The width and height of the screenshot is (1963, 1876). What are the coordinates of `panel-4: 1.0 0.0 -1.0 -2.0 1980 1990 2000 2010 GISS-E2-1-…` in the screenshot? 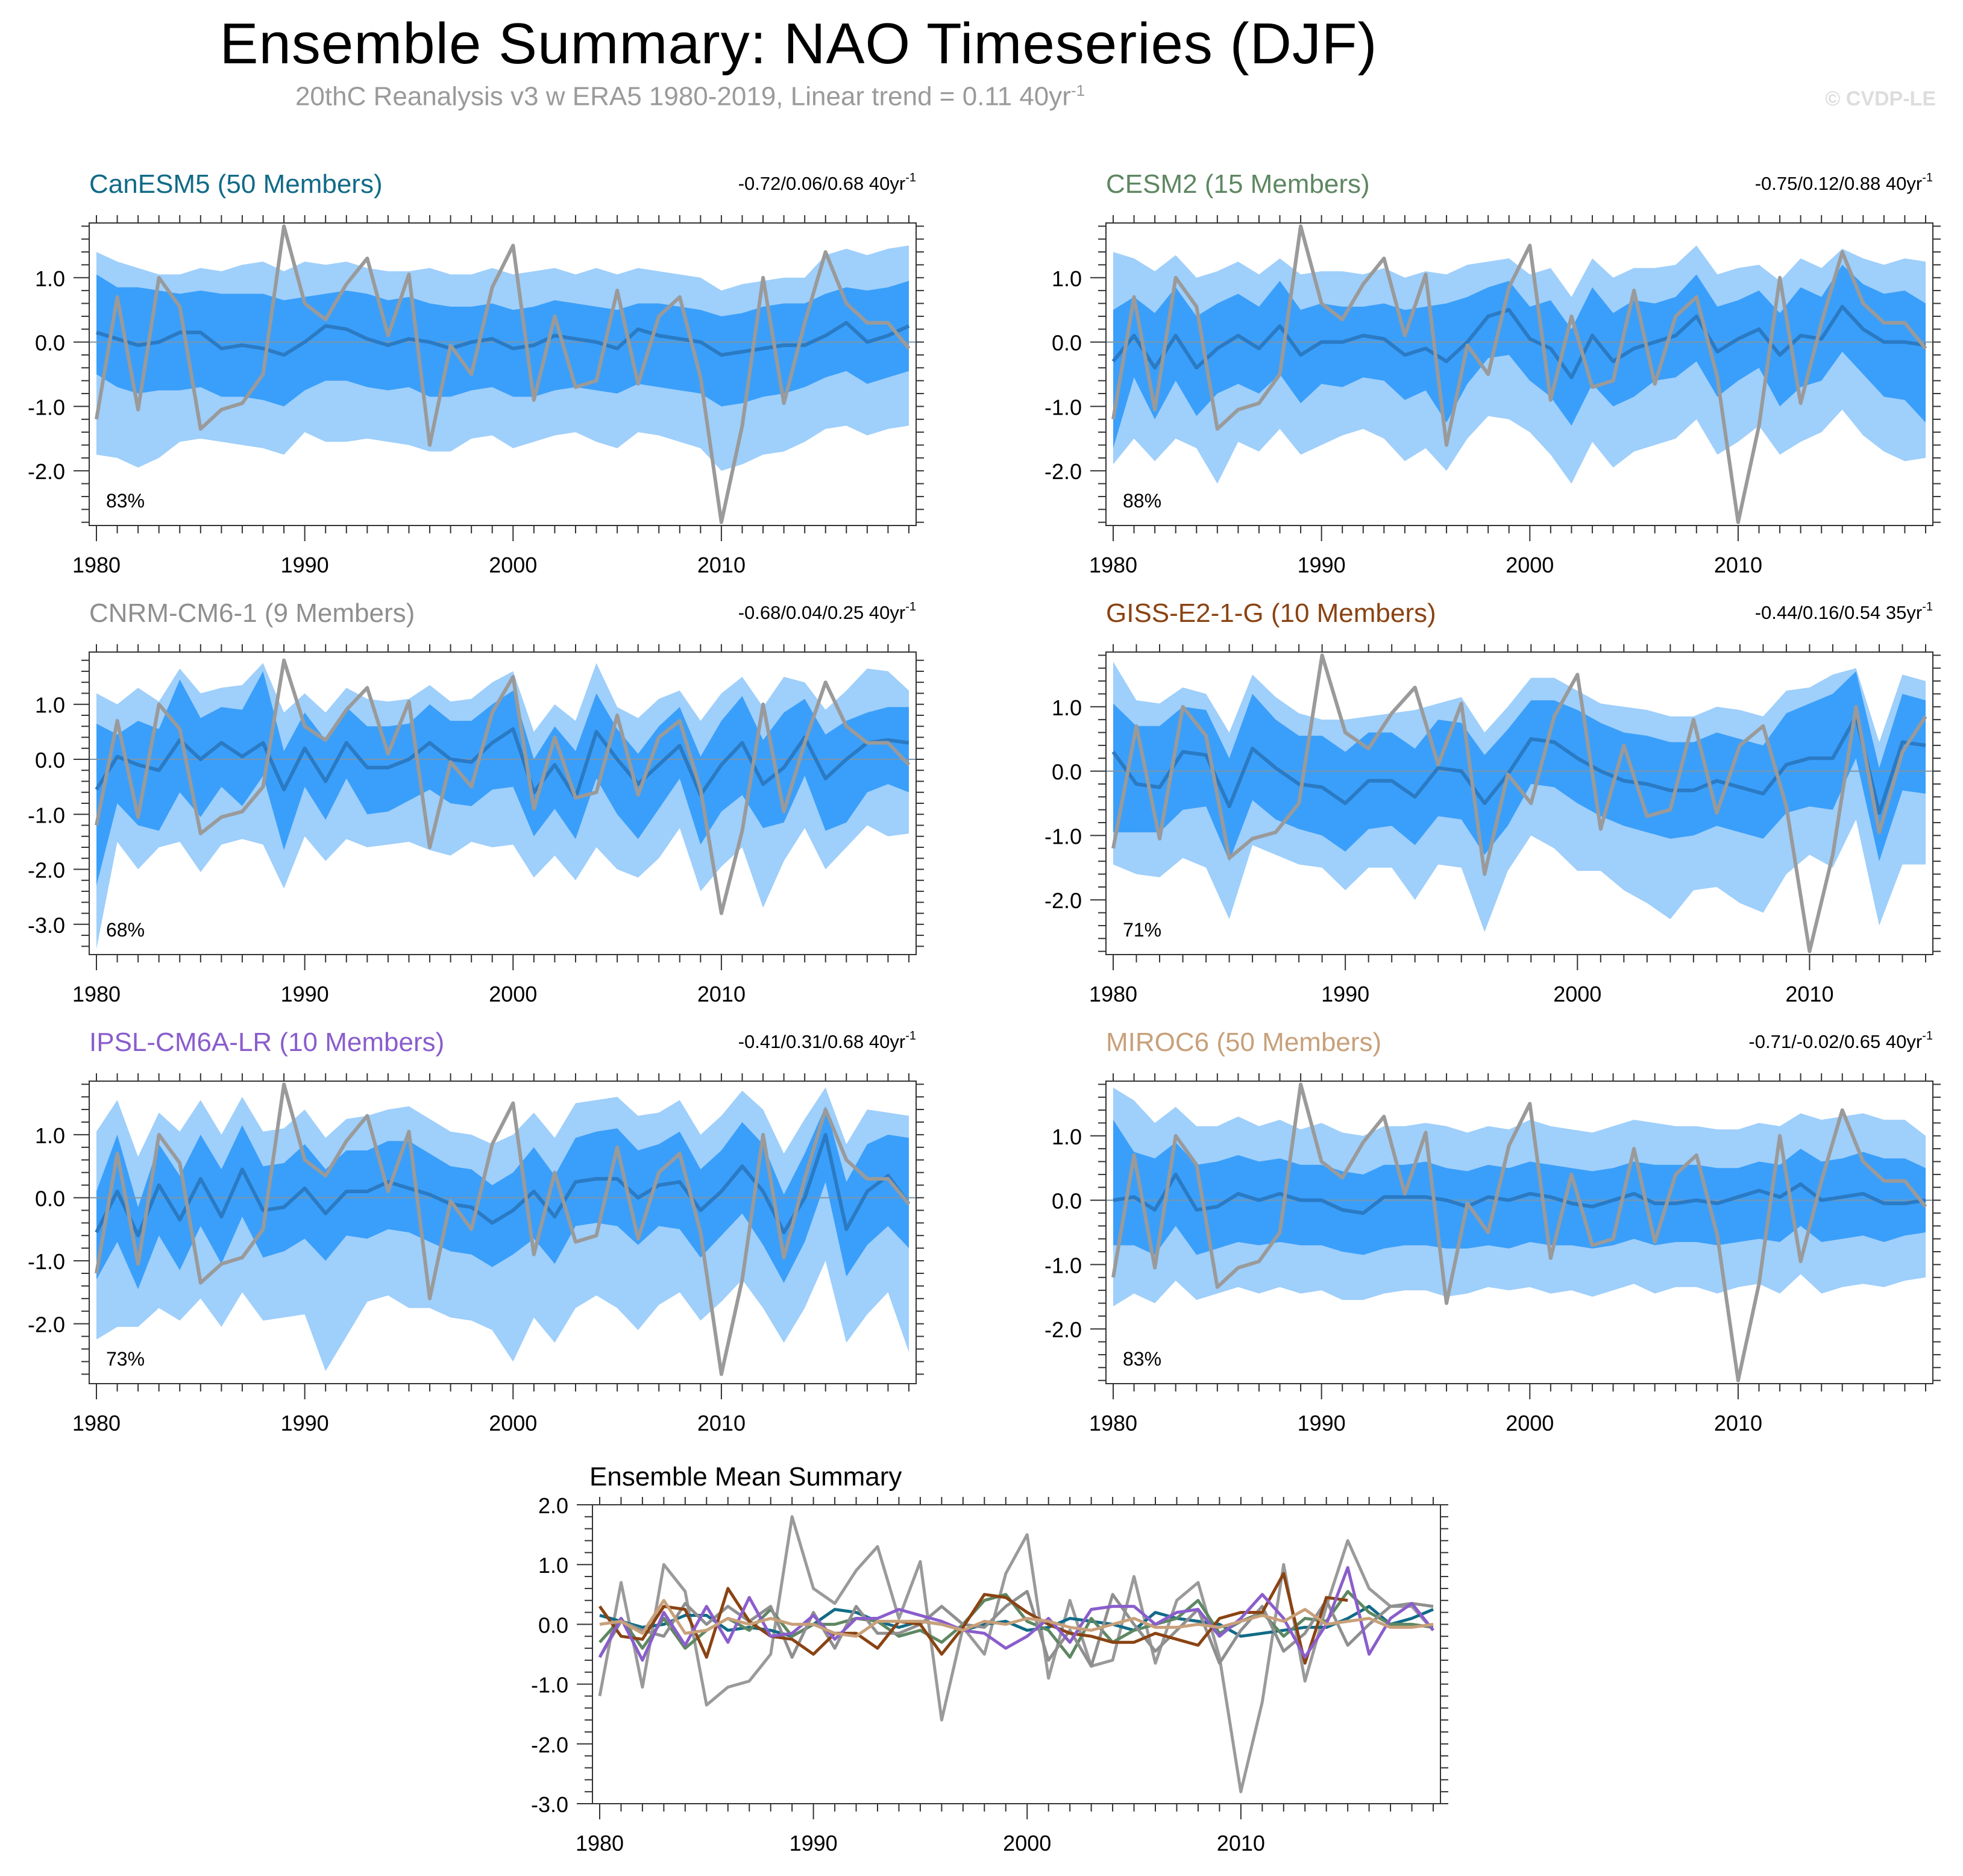 It's located at (1492, 802).